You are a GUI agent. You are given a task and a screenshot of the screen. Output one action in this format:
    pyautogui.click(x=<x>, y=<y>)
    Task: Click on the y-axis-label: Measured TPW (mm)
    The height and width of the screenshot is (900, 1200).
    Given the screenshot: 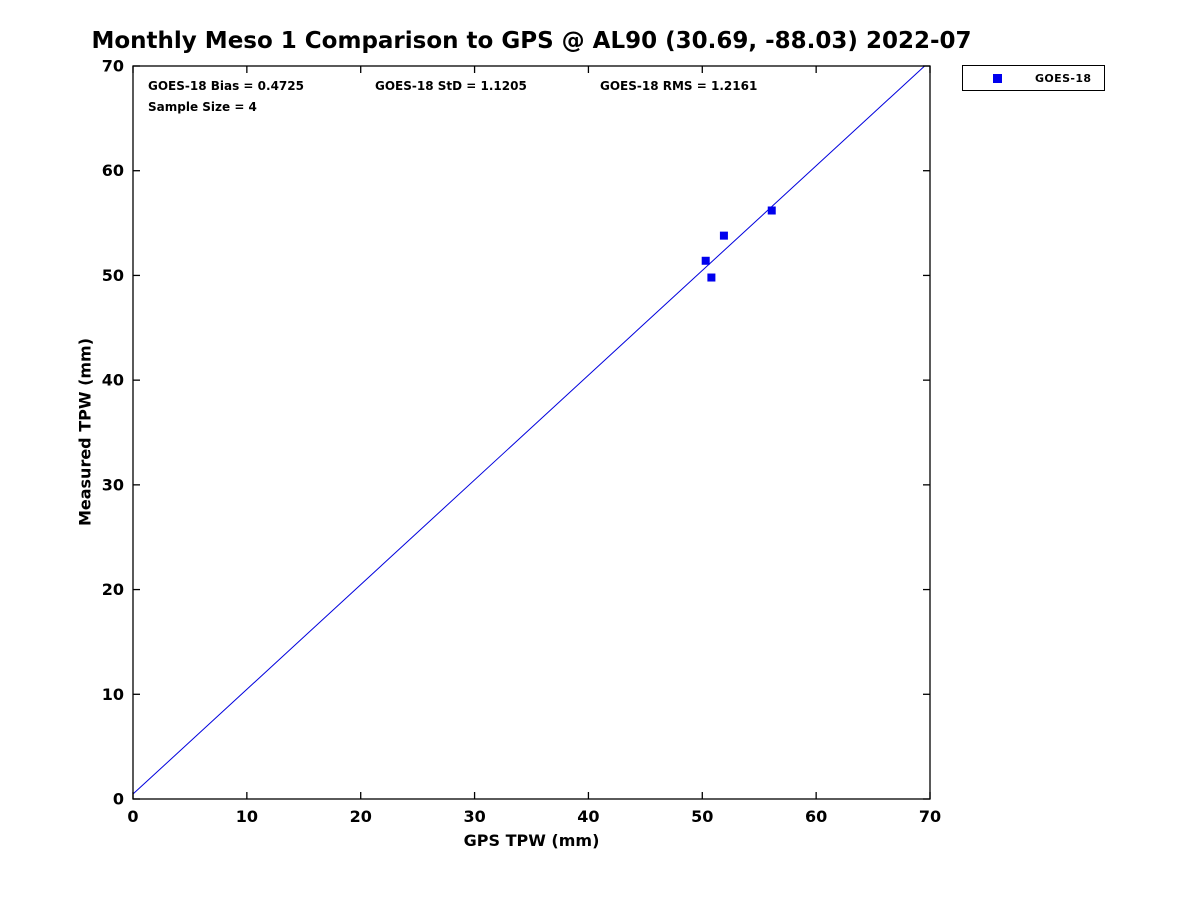 What is the action you would take?
    pyautogui.click(x=85, y=432)
    